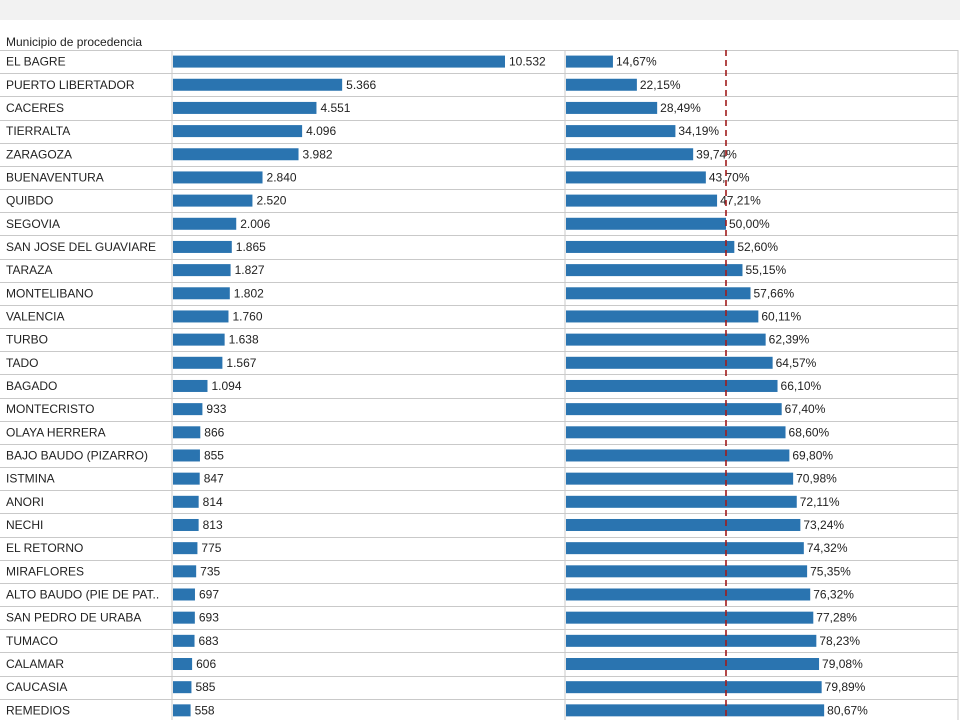 This screenshot has height=720, width=960. I want to click on category-label: TURBO, so click(27, 340).